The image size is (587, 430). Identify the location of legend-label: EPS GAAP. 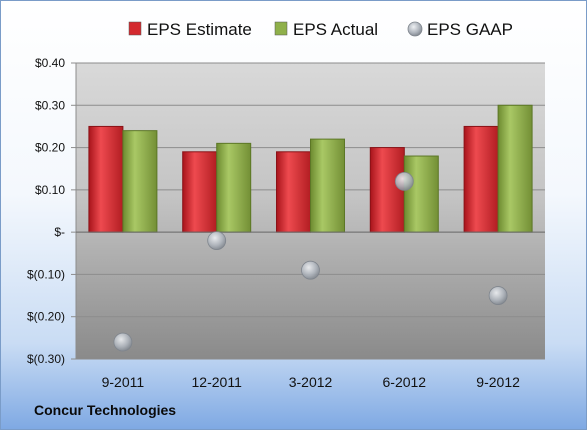
(470, 29).